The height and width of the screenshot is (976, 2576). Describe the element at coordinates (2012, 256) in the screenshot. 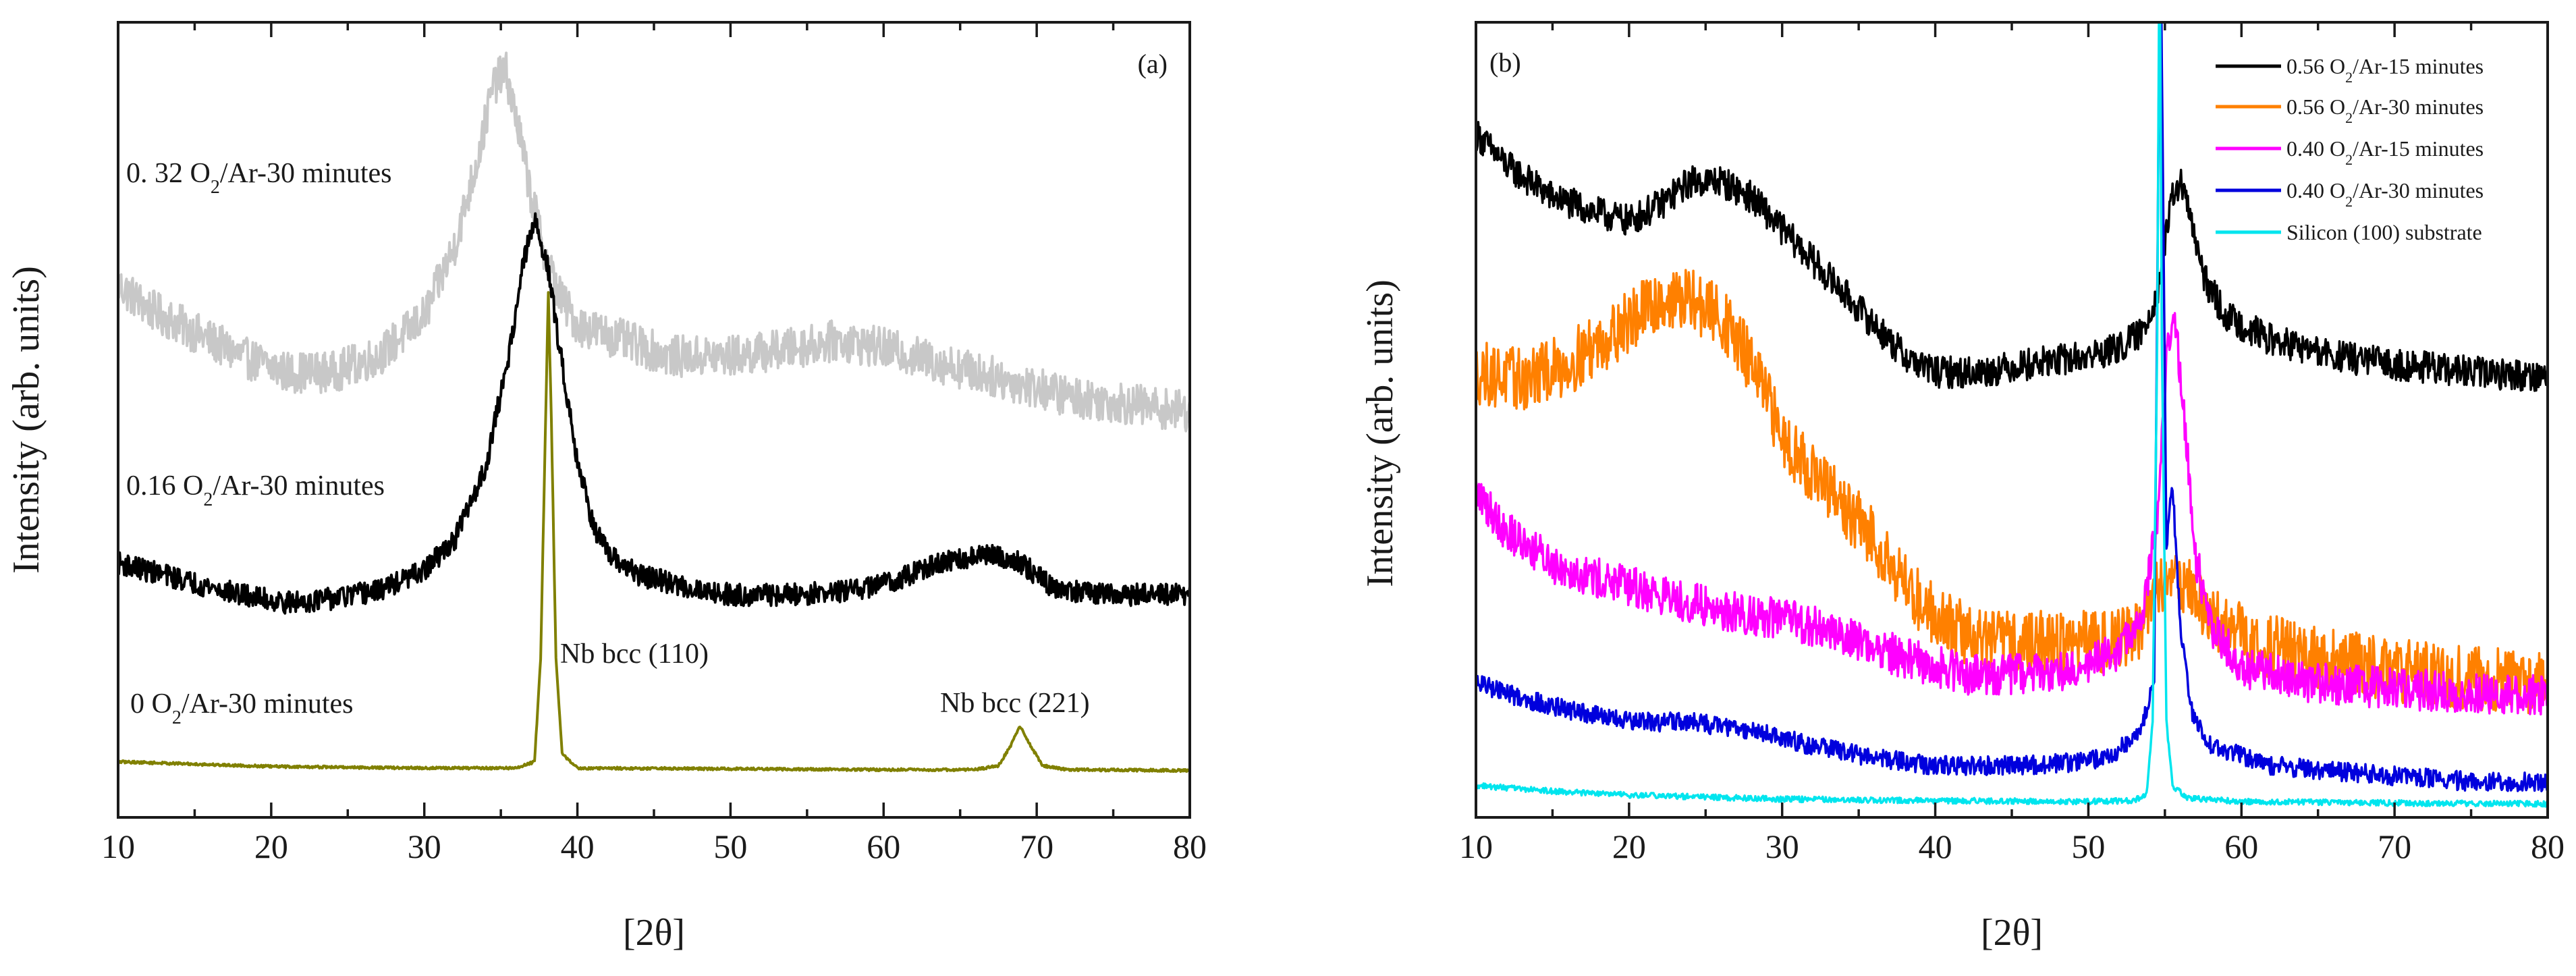

I see `series-line` at that location.